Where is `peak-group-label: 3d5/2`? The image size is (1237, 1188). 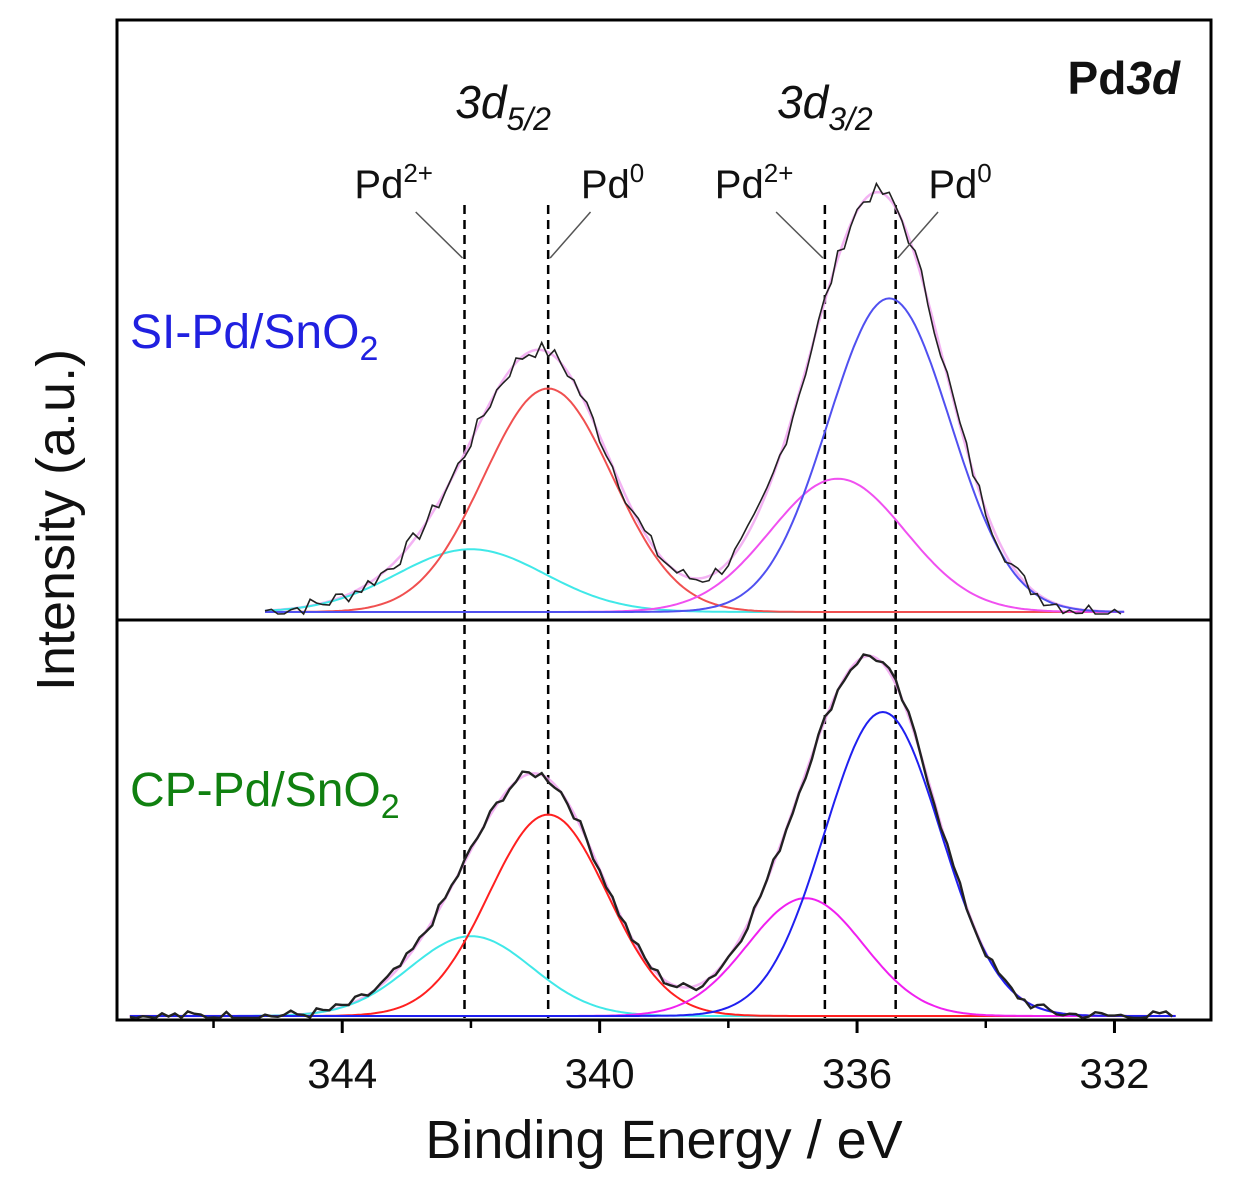
peak-group-label: 3d5/2 is located at coordinates (503, 106).